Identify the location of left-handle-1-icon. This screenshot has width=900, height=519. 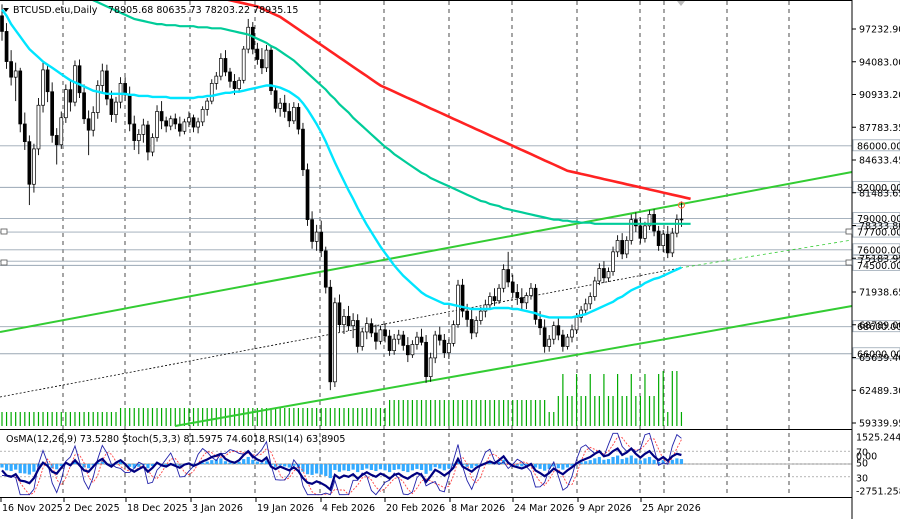
(4, 231).